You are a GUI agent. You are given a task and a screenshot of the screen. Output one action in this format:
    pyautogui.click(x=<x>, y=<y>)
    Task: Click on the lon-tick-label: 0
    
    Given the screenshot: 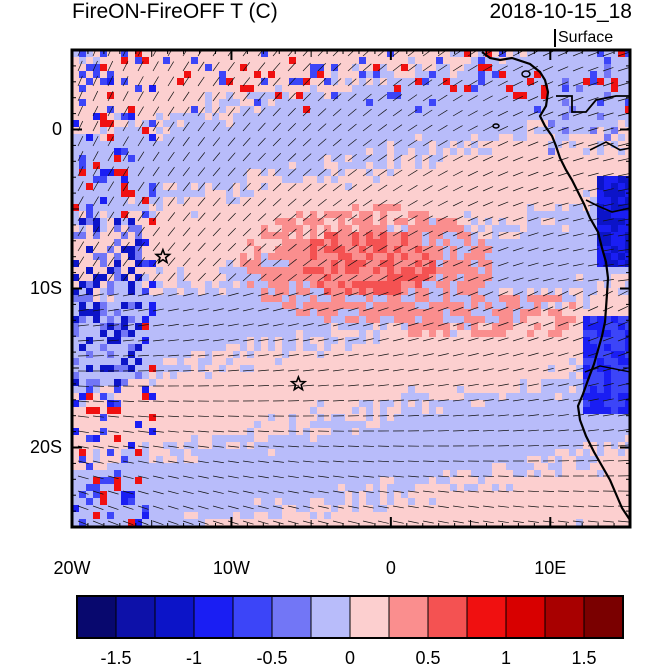 What is the action you would take?
    pyautogui.click(x=391, y=568)
    